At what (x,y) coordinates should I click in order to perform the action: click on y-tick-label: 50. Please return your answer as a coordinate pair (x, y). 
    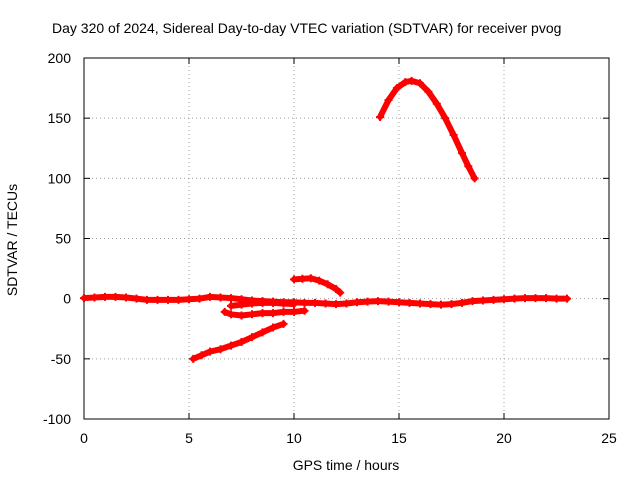
    Looking at the image, I should click on (63, 239).